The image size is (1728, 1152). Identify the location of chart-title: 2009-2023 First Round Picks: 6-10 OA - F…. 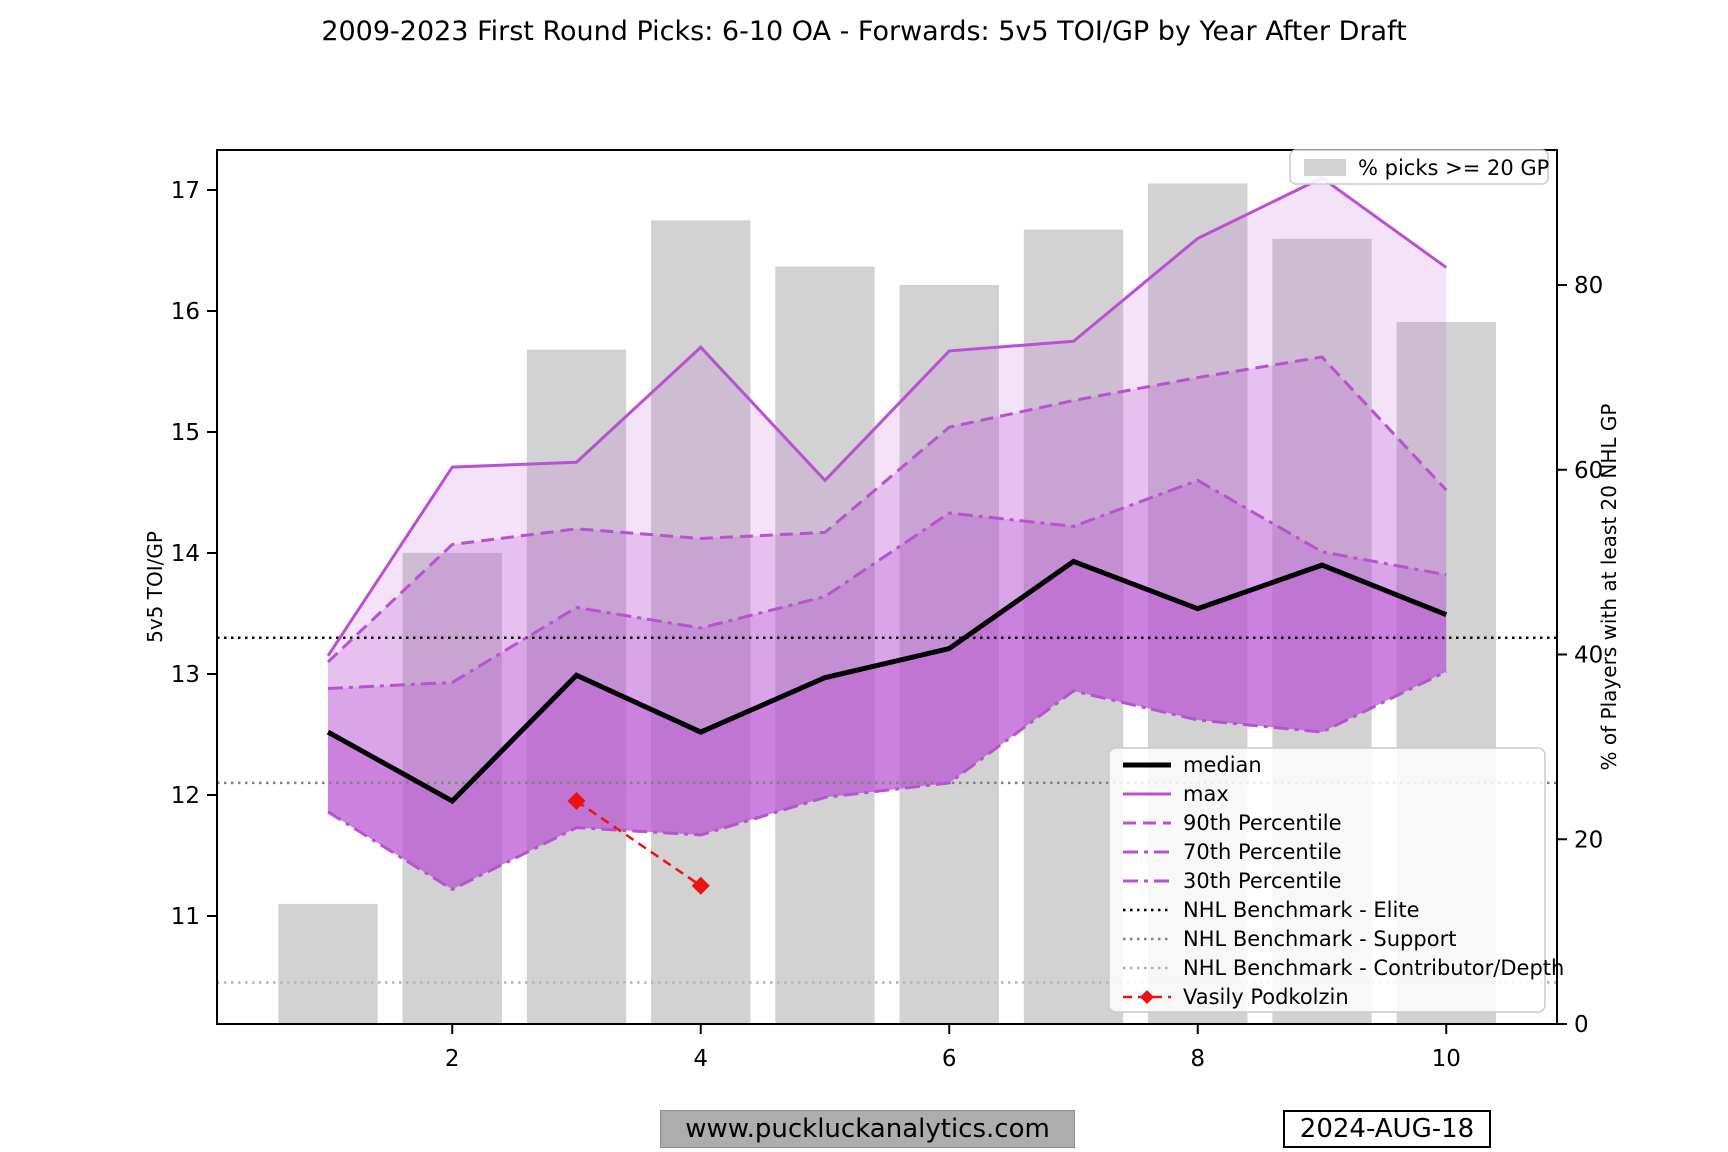
(864, 31).